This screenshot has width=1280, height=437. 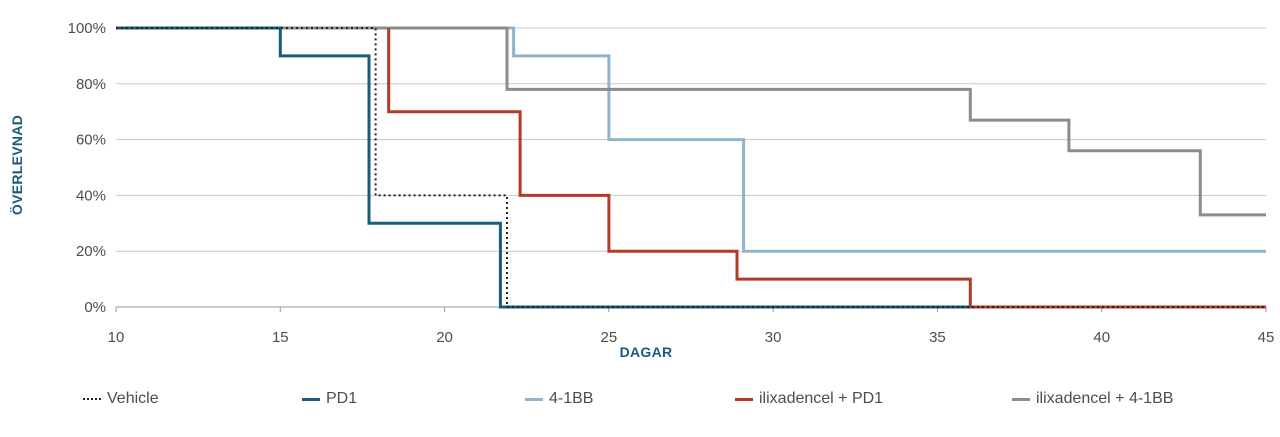 I want to click on y-axis-title: ÖVERLEVNAD, so click(x=17, y=165).